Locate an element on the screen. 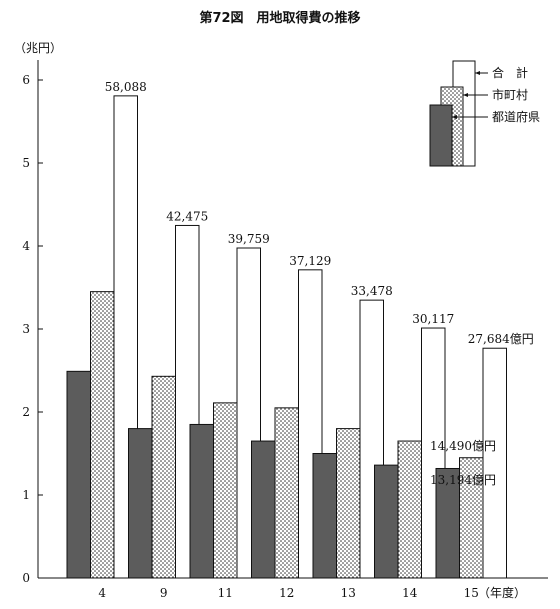 This screenshot has height=609, width=560. x-tick-label: 14 is located at coordinates (410, 593).